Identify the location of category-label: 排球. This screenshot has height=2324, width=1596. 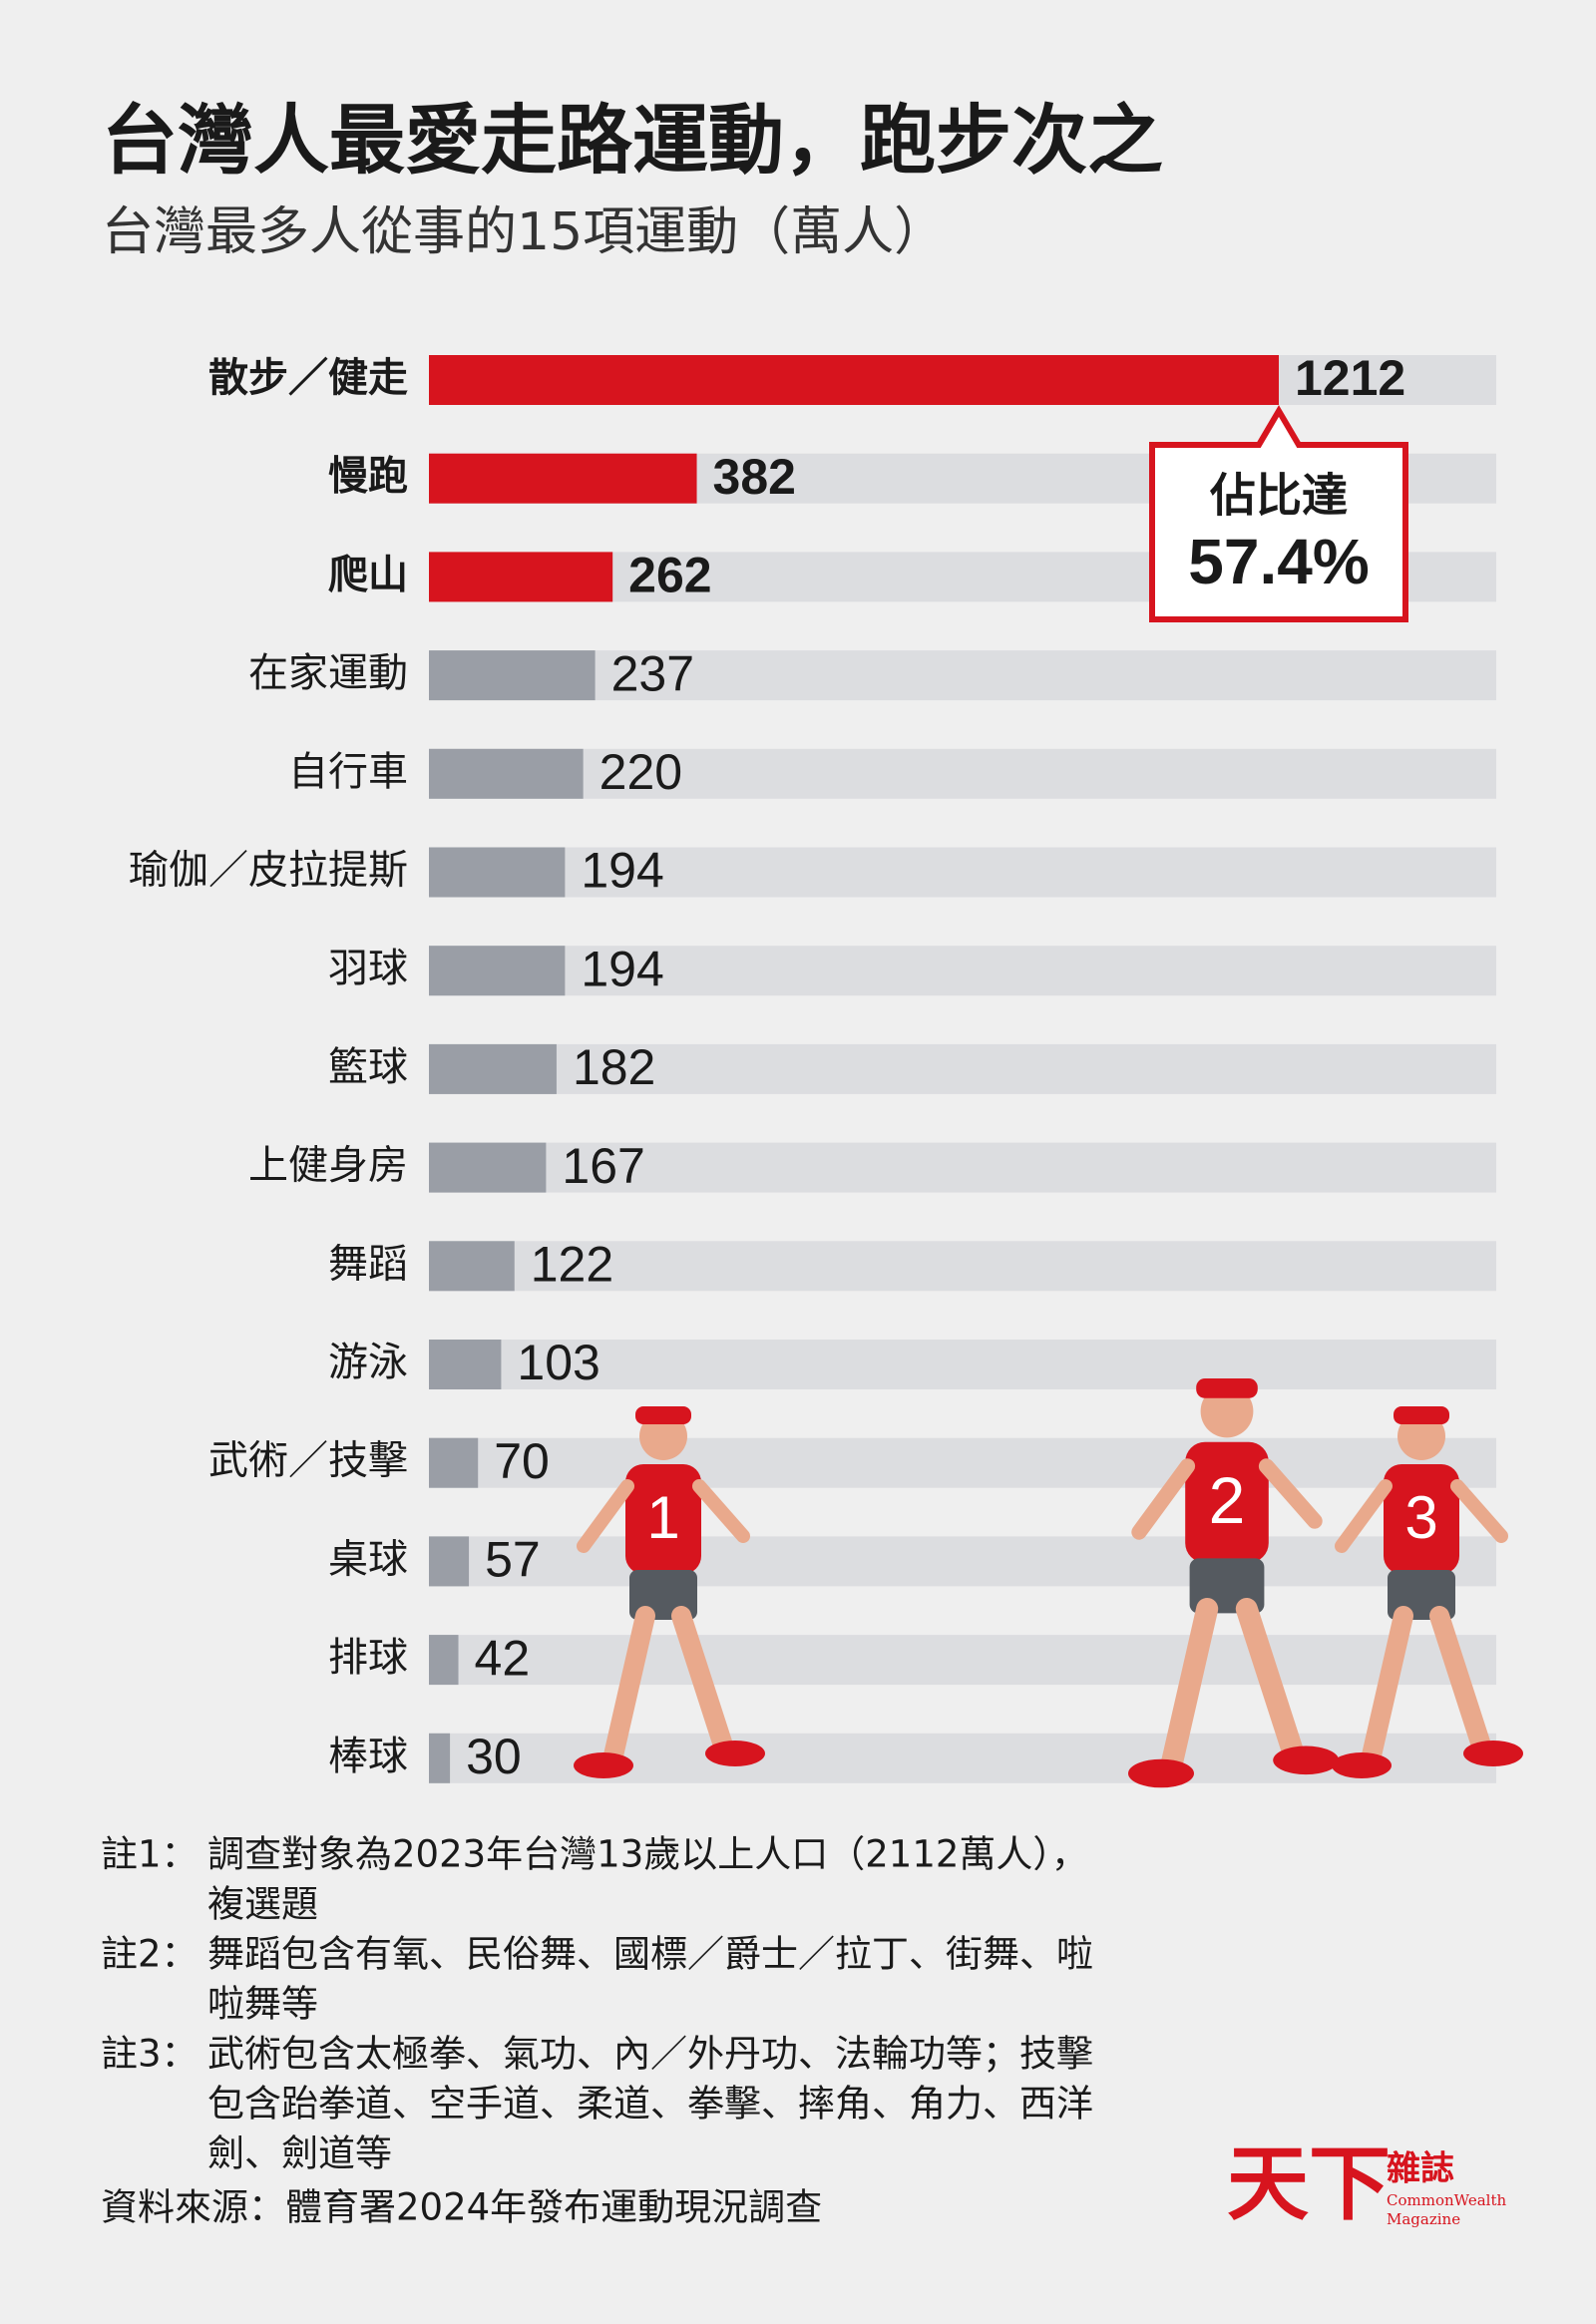
(368, 1658).